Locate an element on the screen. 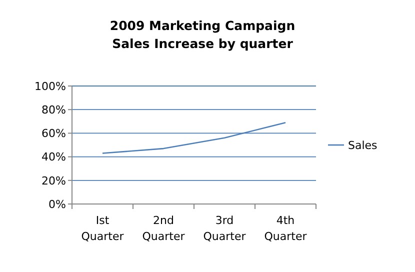 Image resolution: width=415 pixels, height=272 pixels. x-tick-label: 3rd Quarter is located at coordinates (224, 228).